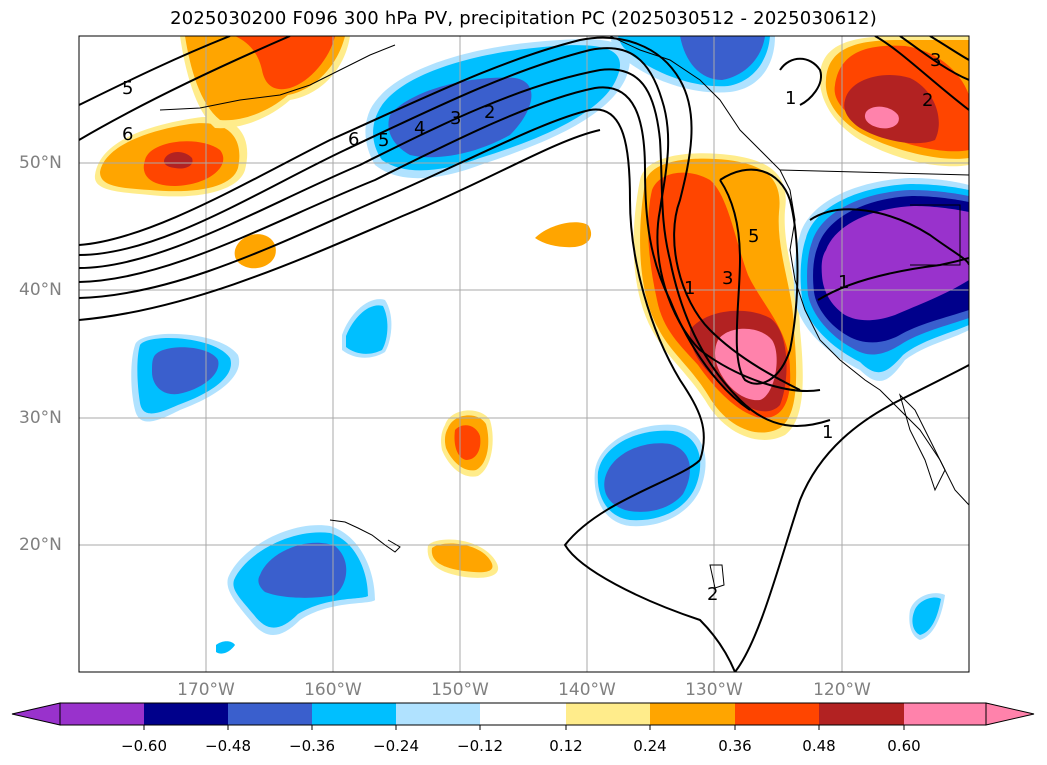 The height and width of the screenshot is (765, 1047). Describe the element at coordinates (255, 251) in the screenshot. I see `precipitation-positive-anomaly-small` at that location.